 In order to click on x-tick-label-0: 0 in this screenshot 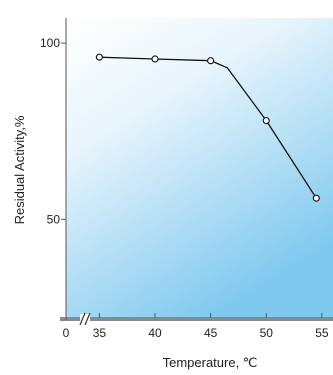, I will do `click(66, 333)`.